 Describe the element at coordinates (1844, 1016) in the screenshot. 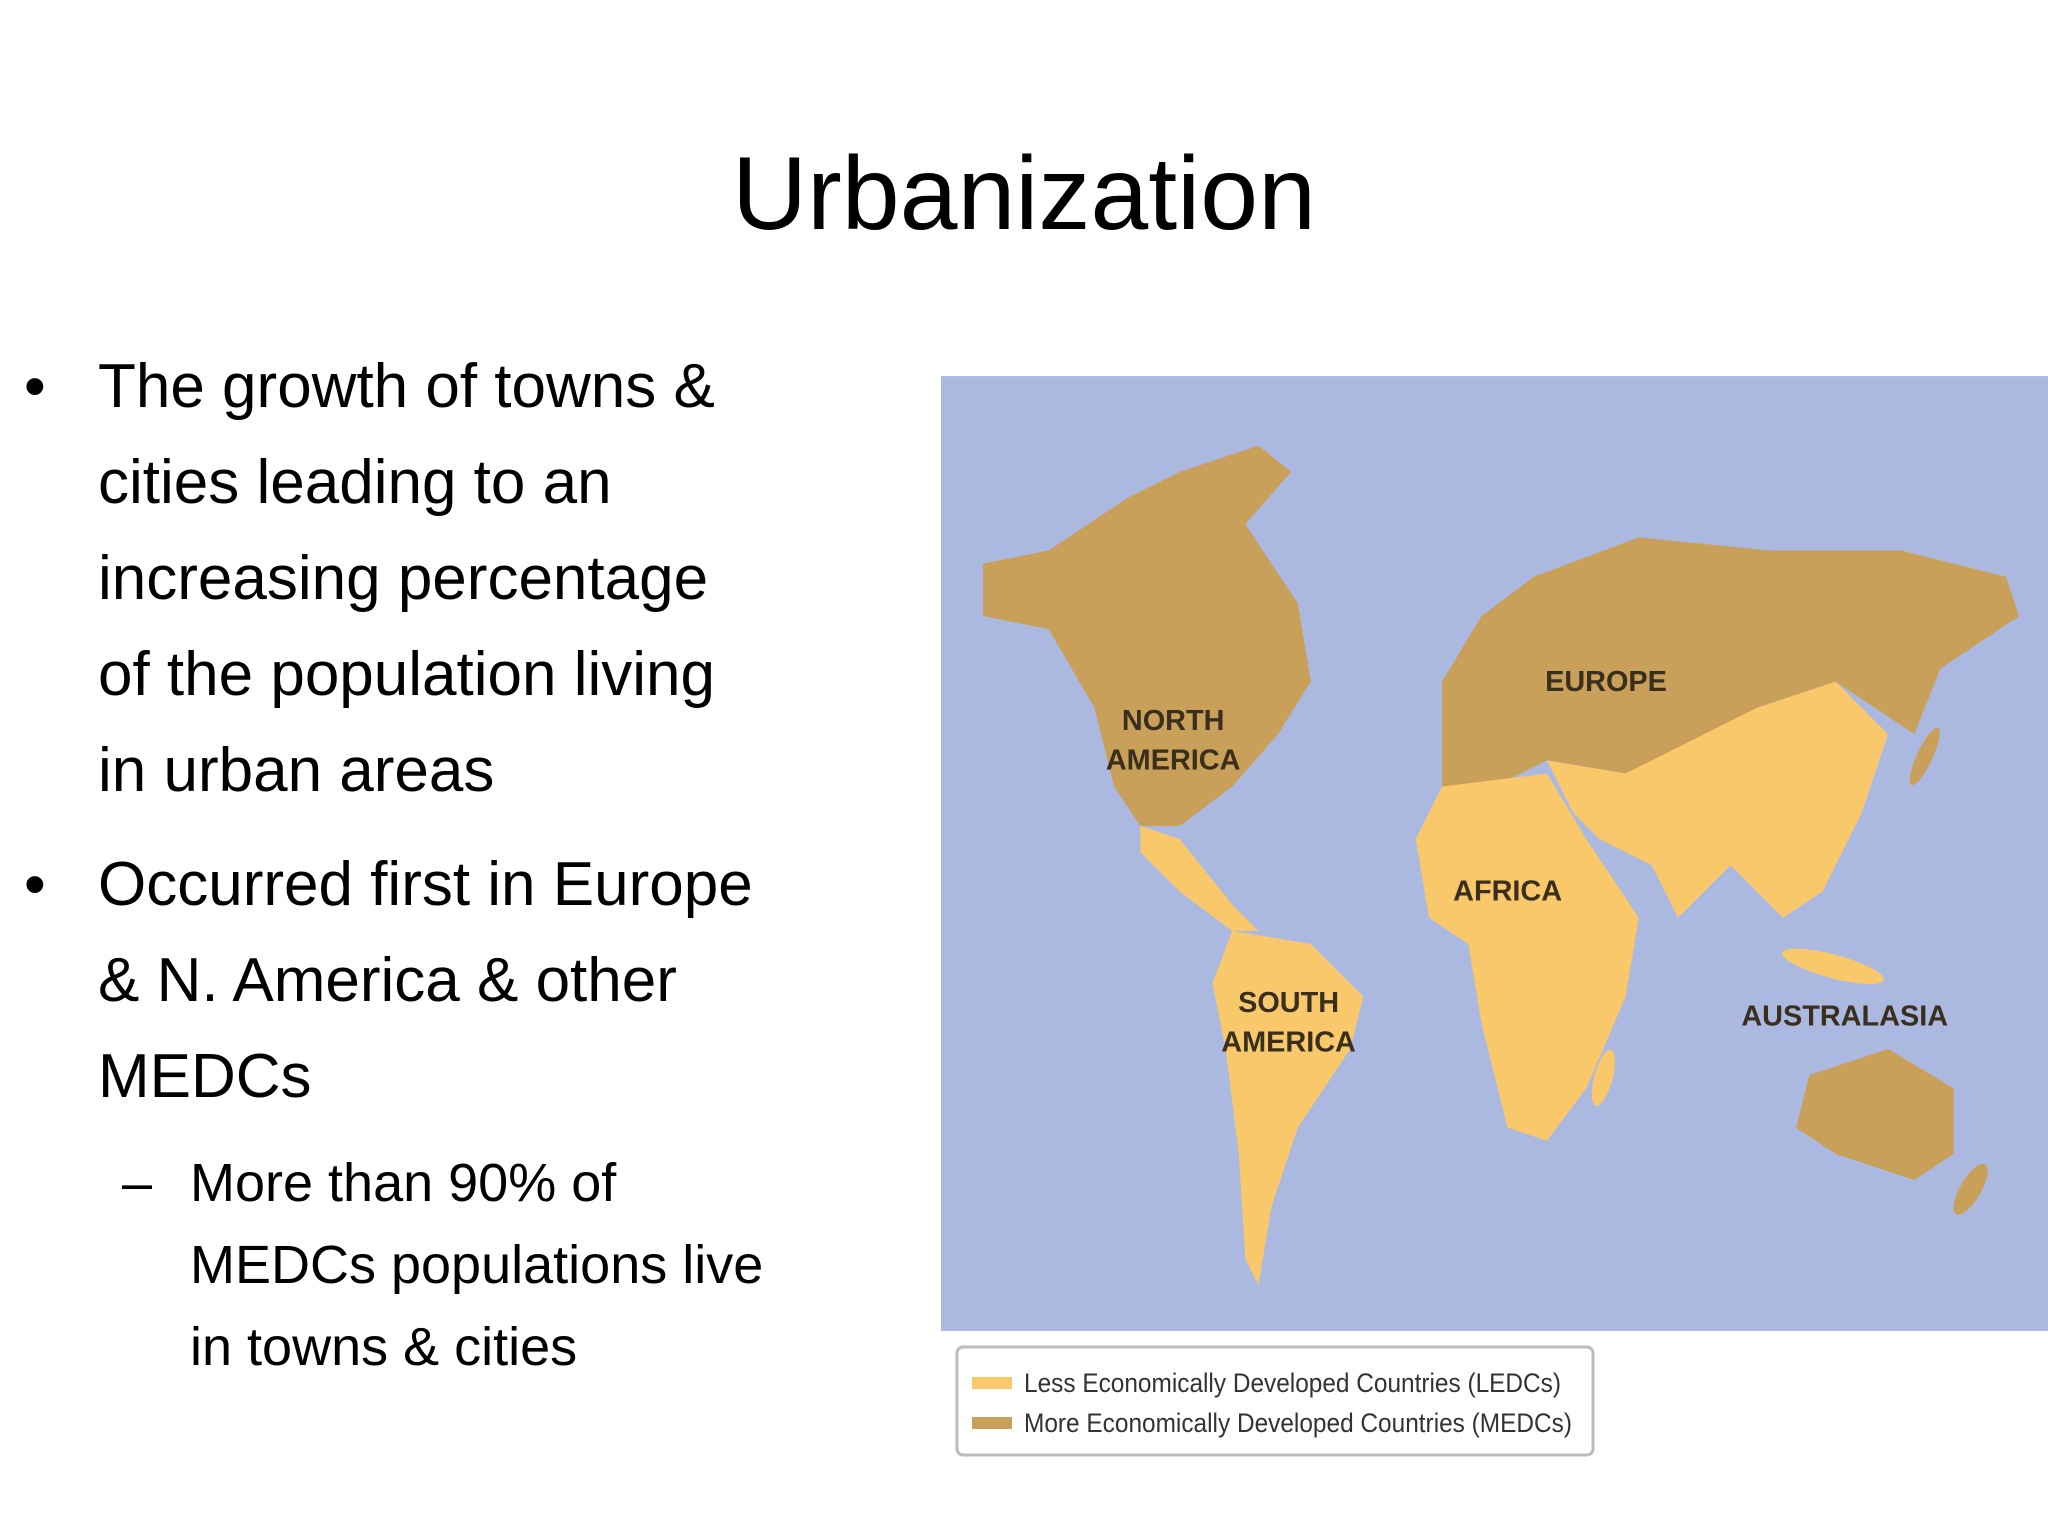

I see `map-label: AUSTRALASIA` at that location.